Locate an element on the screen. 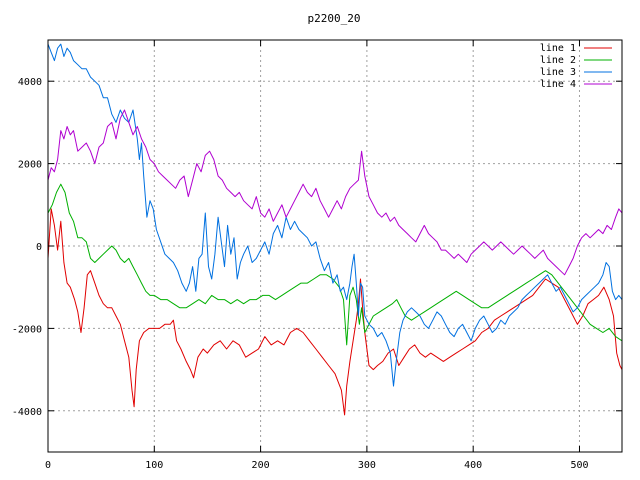 Image resolution: width=640 pixels, height=480 pixels. x-tick-label-0: 0 is located at coordinates (48, 465).